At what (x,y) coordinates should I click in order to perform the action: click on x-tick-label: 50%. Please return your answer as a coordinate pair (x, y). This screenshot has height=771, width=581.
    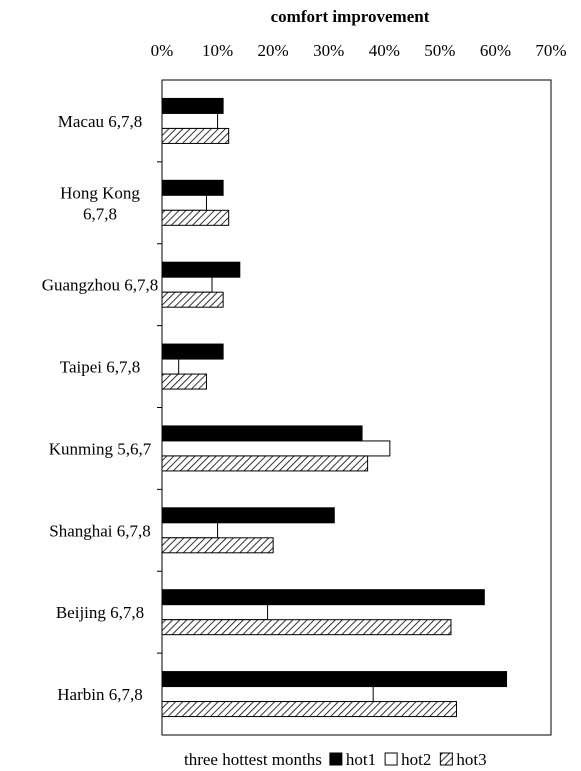
    Looking at the image, I should click on (439, 50).